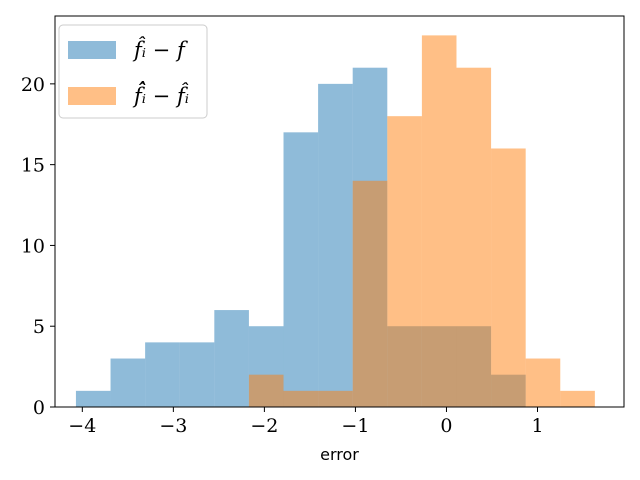 Image resolution: width=640 pixels, height=480 pixels. Describe the element at coordinates (160, 94) in the screenshot. I see `legend-label-series-2: f̂̂ᵢ − f̂ᵢ` at that location.